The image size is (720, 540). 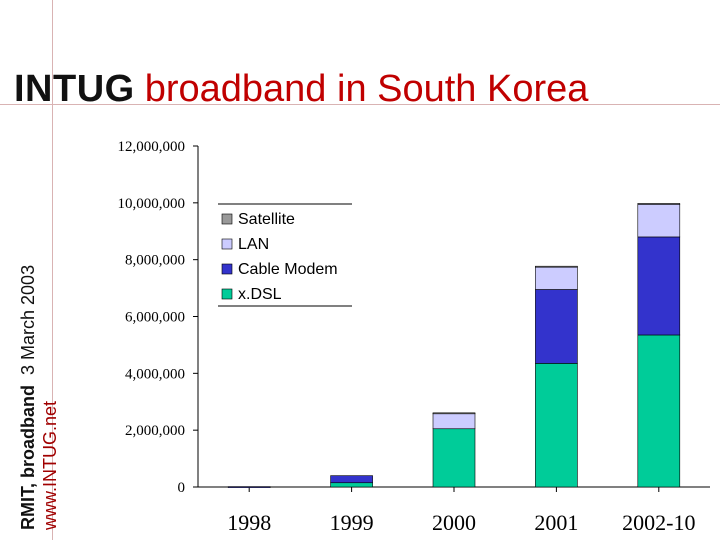 I want to click on y-tick-label: 12,000,000, so click(x=152, y=147).